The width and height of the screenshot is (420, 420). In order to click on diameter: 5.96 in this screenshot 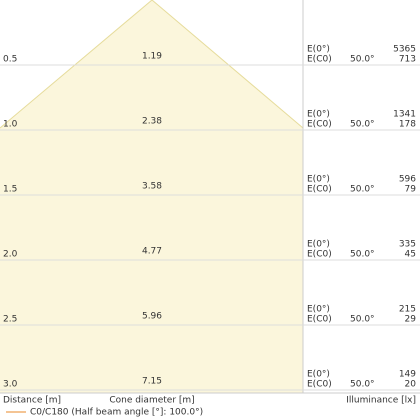, I will do `click(152, 317)`.